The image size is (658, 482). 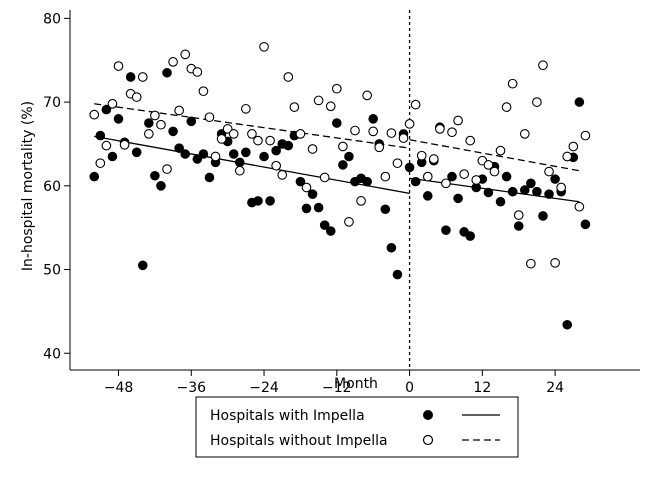 I want to click on y-tick-label: 80, so click(x=52, y=19).